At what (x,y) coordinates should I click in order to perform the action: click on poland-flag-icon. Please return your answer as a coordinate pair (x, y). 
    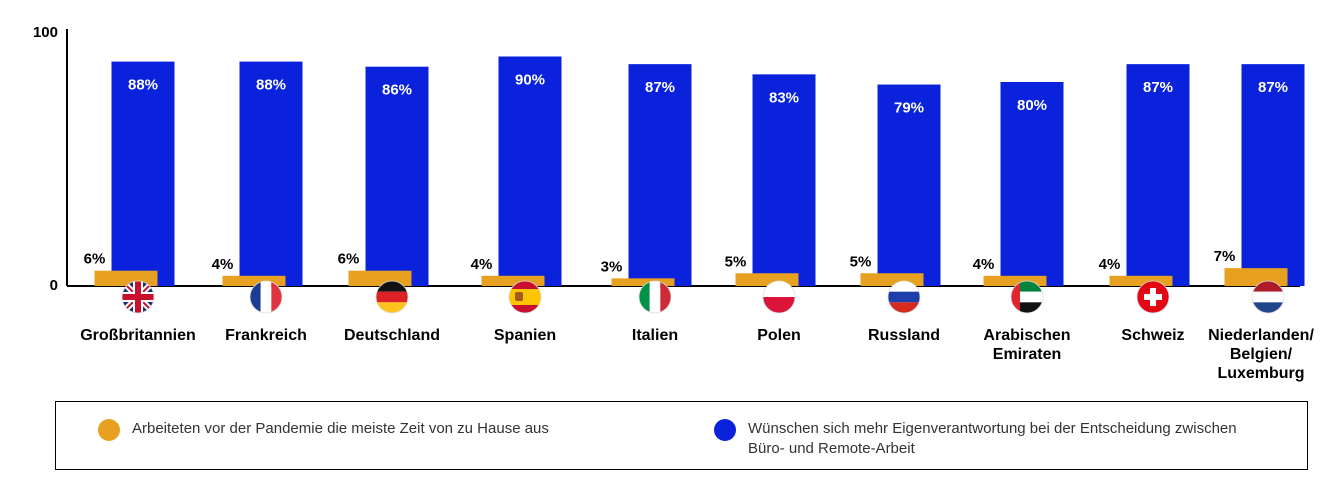
    Looking at the image, I should click on (779, 297).